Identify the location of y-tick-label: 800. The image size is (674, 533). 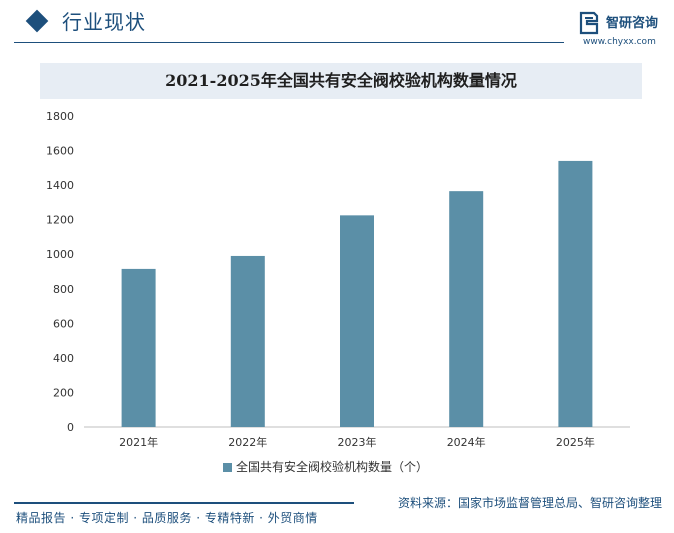
(63, 289).